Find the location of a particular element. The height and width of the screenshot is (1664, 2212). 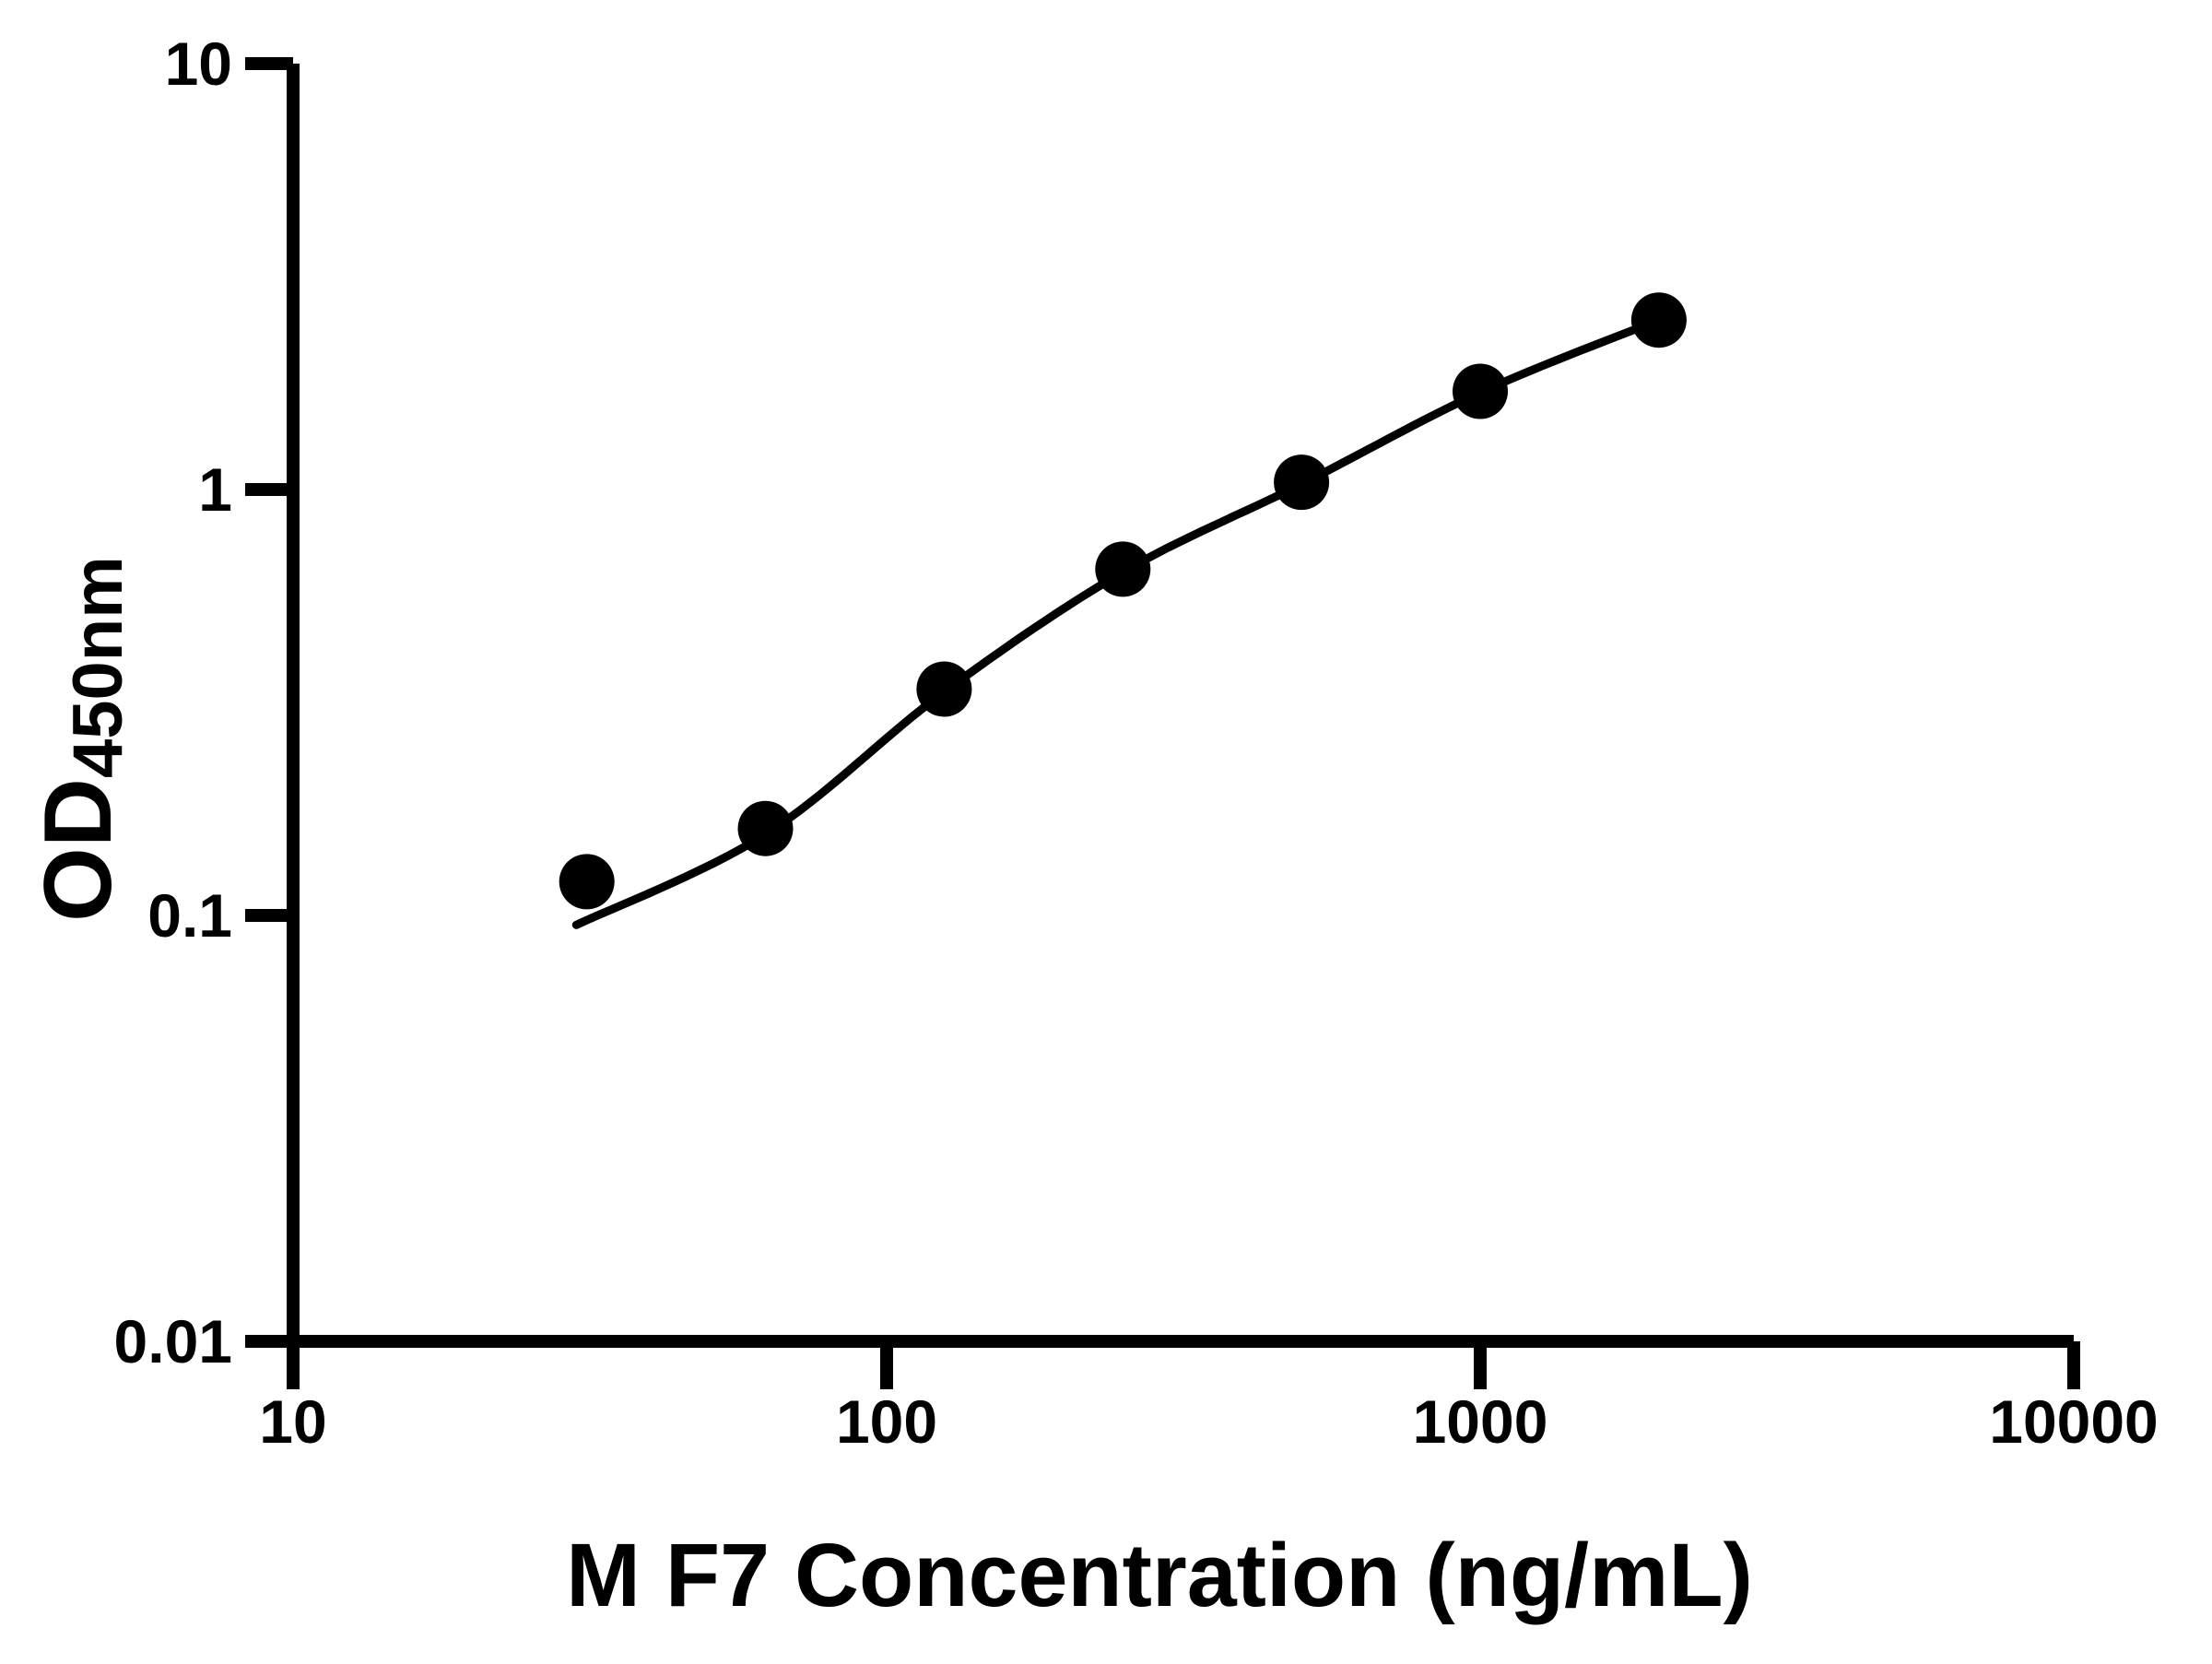

y-axis-title-subscript: 450nm is located at coordinates (98, 667).